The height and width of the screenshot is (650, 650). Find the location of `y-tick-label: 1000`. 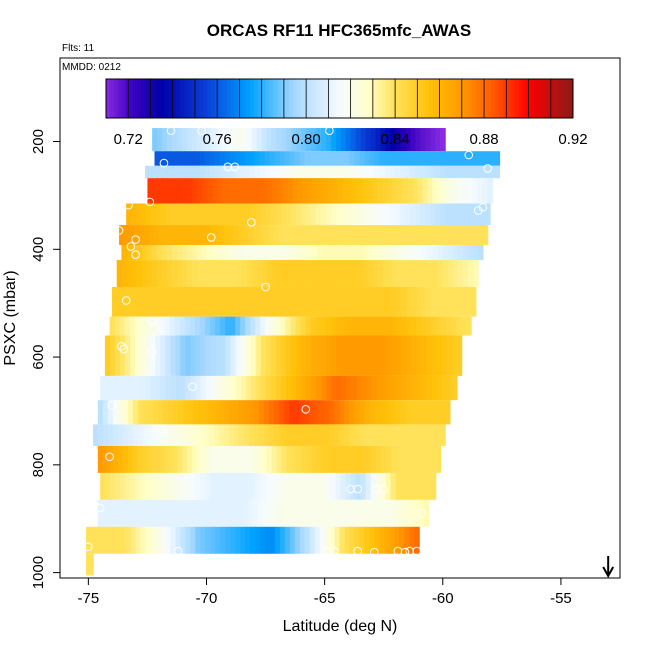

y-tick-label: 1000 is located at coordinates (38, 572).